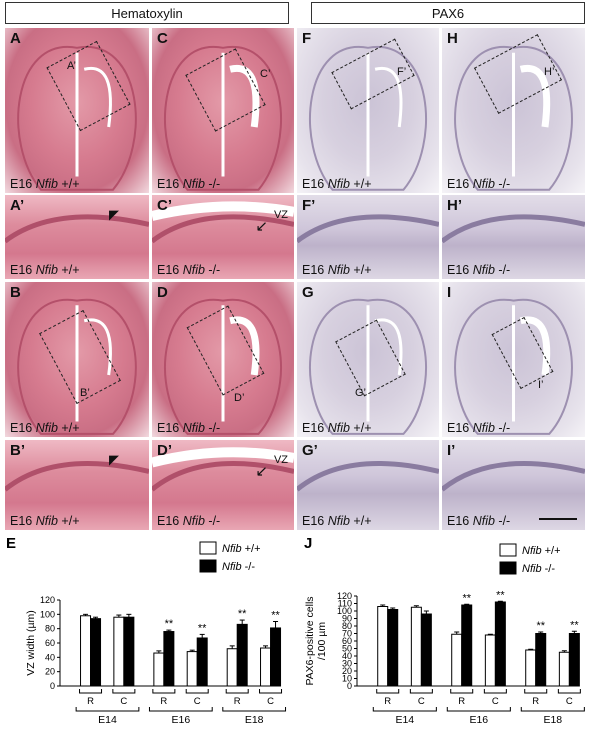  Describe the element at coordinates (448, 13) in the screenshot. I see `header-pax6: PAX6` at that location.